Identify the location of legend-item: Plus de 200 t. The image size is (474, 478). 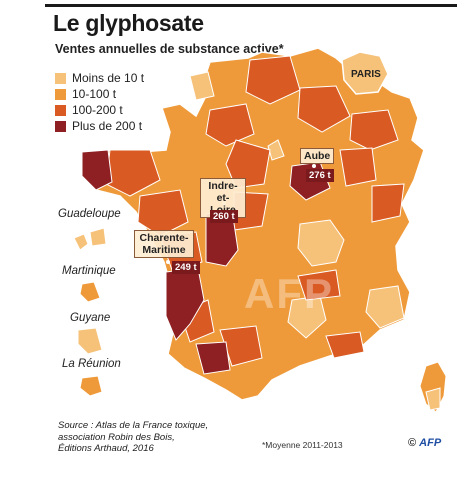
(99, 126).